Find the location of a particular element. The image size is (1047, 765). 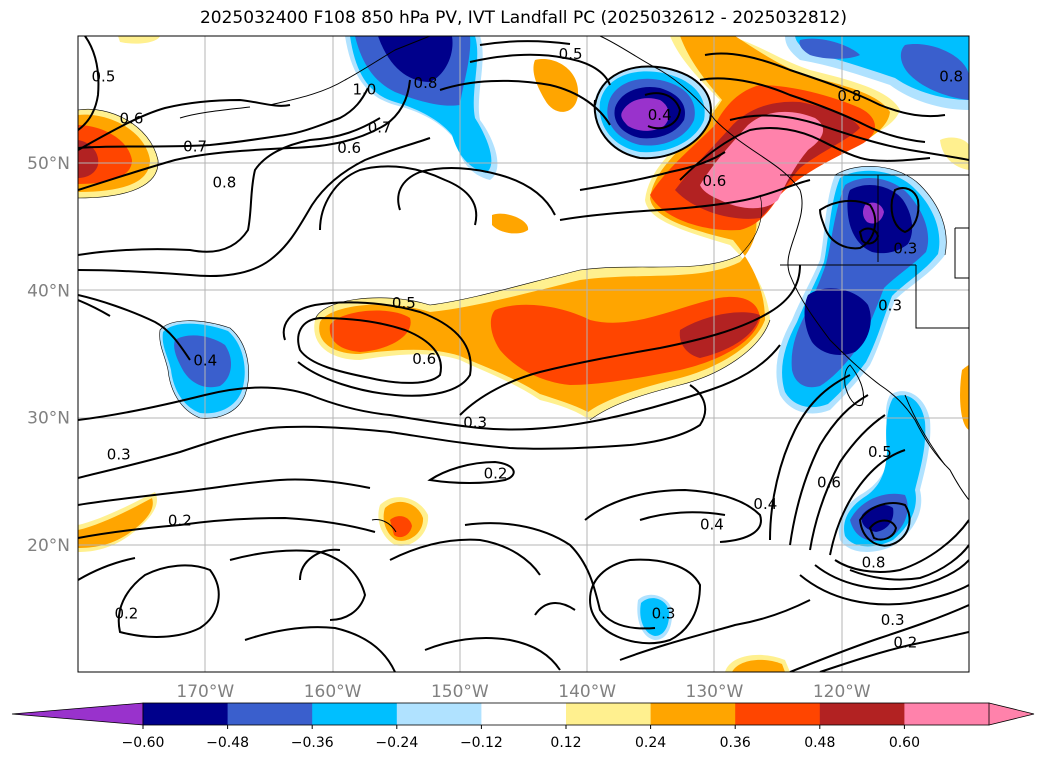

colorbar-under-extension is located at coordinates (77, 714).